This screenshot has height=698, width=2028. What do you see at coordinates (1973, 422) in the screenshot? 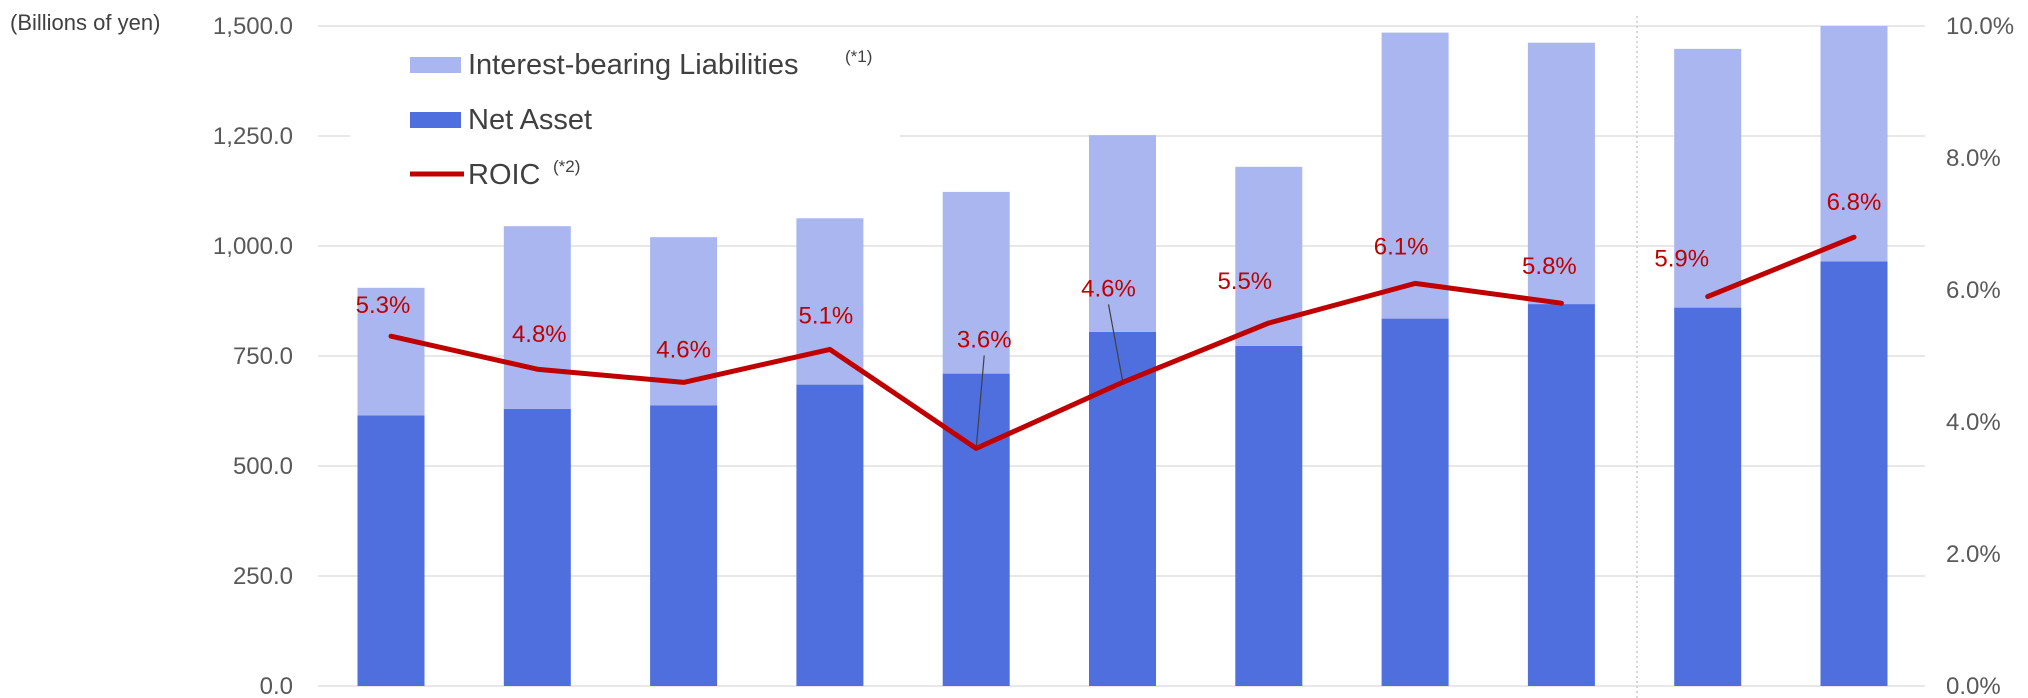
I see `right-tick-label: 4.0%` at bounding box center [1973, 422].